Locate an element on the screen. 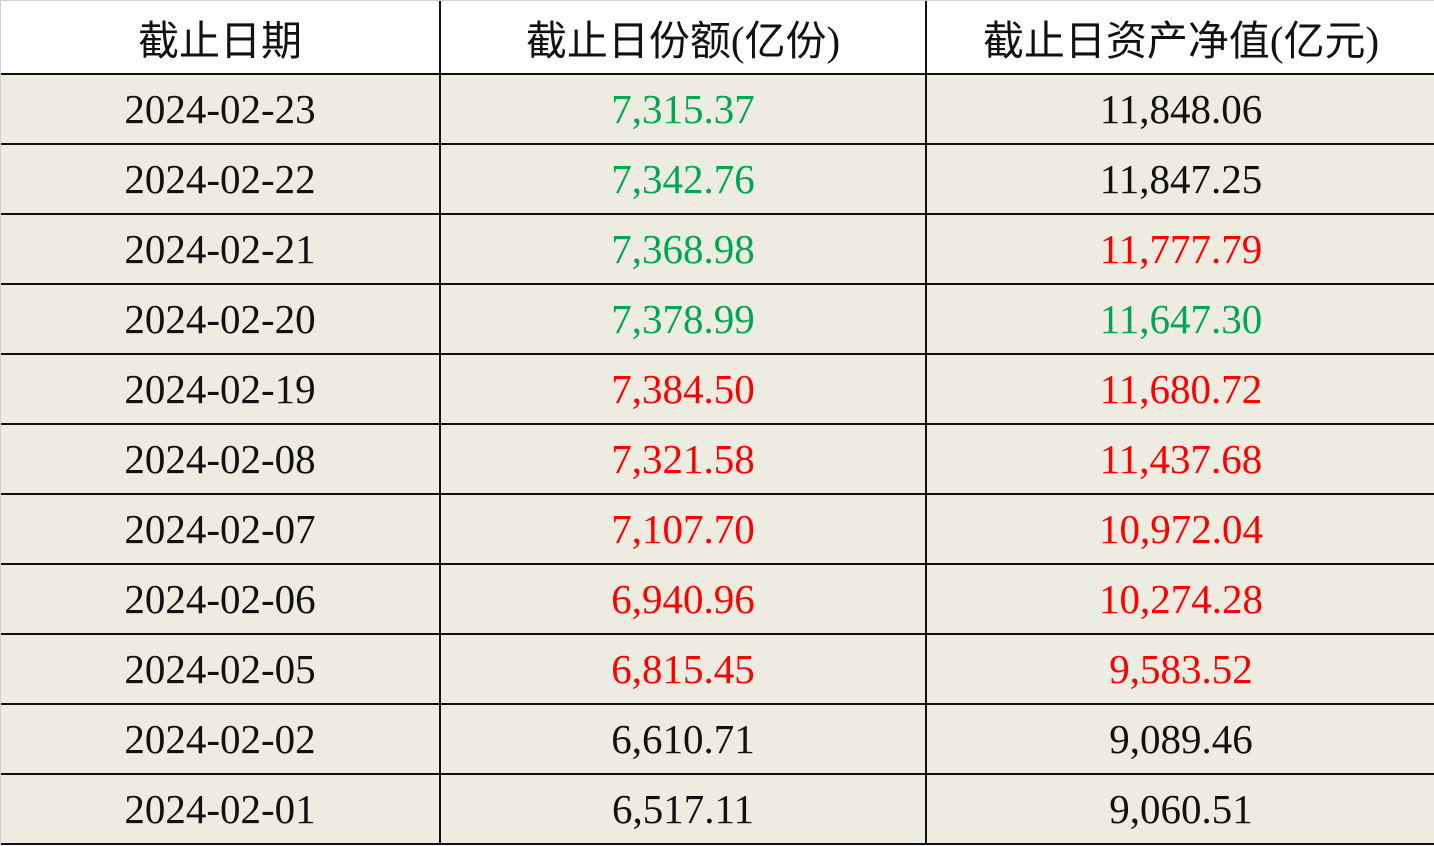 This screenshot has height=846, width=1434. nav-cell: 9,060.51 is located at coordinates (1180, 810).